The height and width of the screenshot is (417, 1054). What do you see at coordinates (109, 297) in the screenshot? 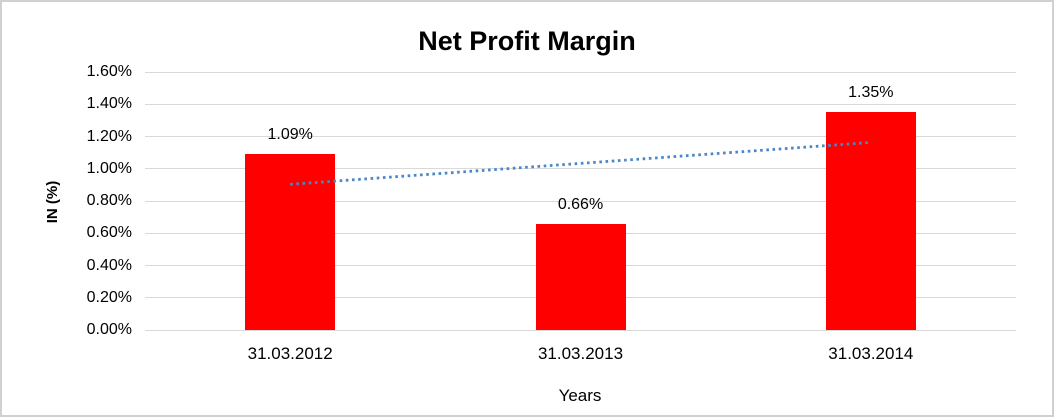
I see `y-tick-label: 0.20%` at bounding box center [109, 297].